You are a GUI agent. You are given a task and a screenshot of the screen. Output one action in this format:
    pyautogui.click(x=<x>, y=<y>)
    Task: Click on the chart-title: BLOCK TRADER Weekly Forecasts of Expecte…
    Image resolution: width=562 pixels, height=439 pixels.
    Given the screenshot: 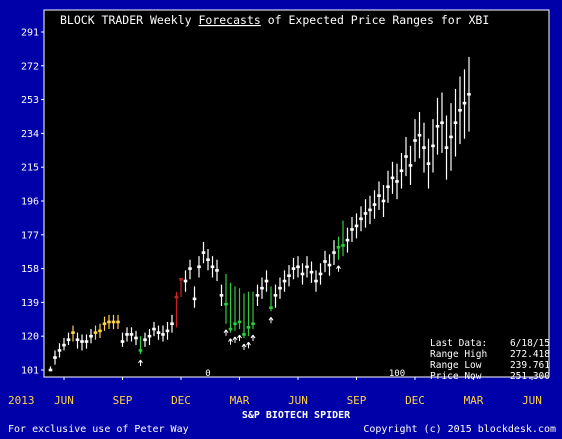 What is the action you would take?
    pyautogui.click(x=274, y=20)
    